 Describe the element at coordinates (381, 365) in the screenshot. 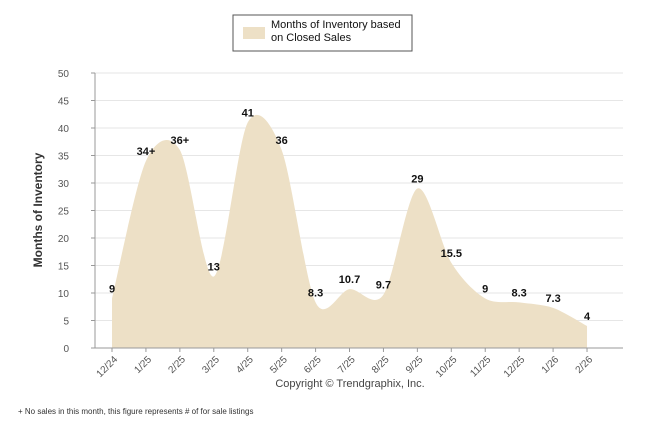

I see `x-tick-label: 8/25` at that location.